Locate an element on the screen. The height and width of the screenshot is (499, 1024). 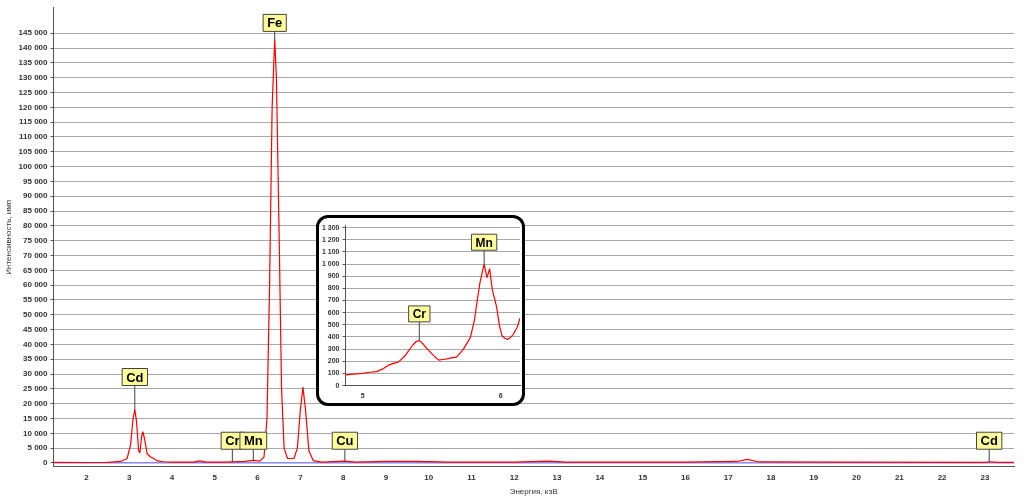
y-tick-label: 90 000 is located at coordinates (36, 196).